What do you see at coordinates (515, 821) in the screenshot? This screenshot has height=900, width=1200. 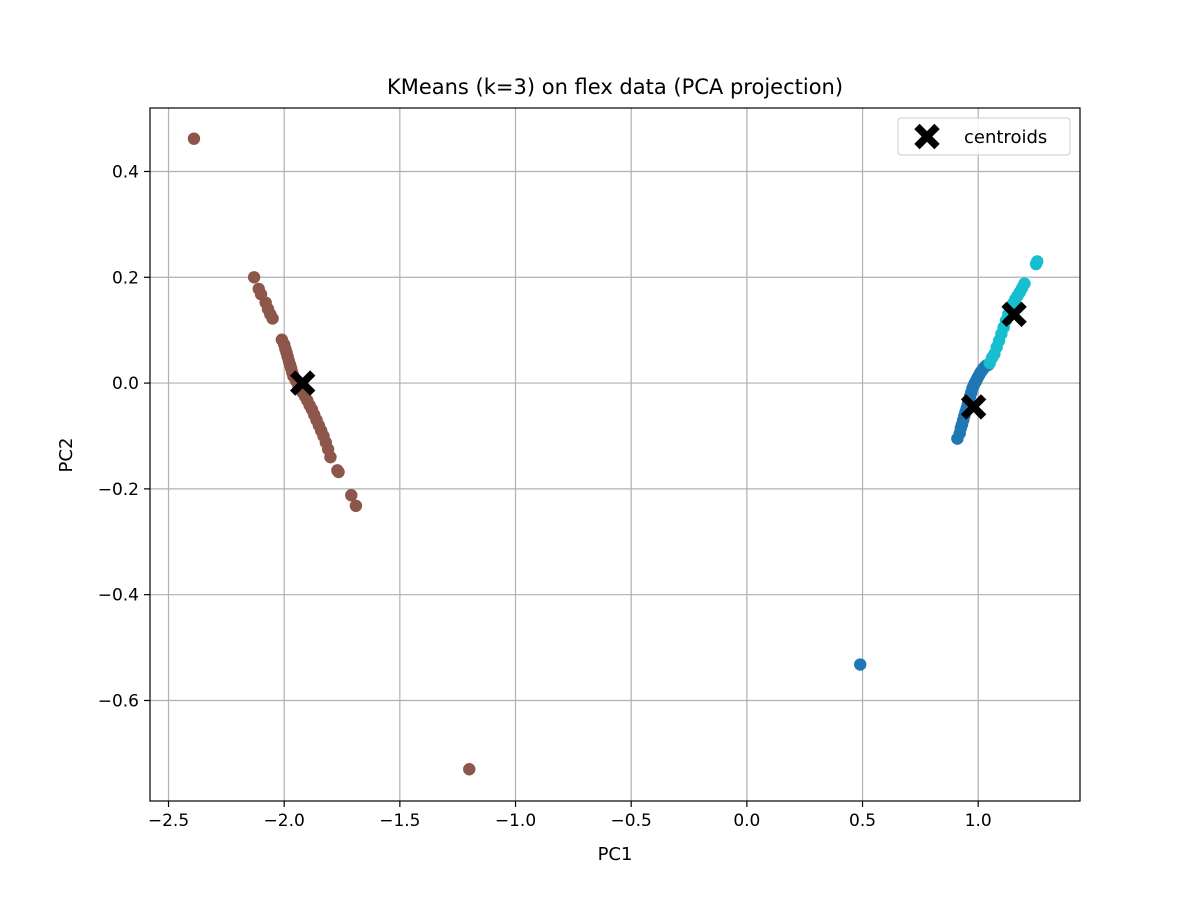 I see `x-tick-label: −1.0` at bounding box center [515, 821].